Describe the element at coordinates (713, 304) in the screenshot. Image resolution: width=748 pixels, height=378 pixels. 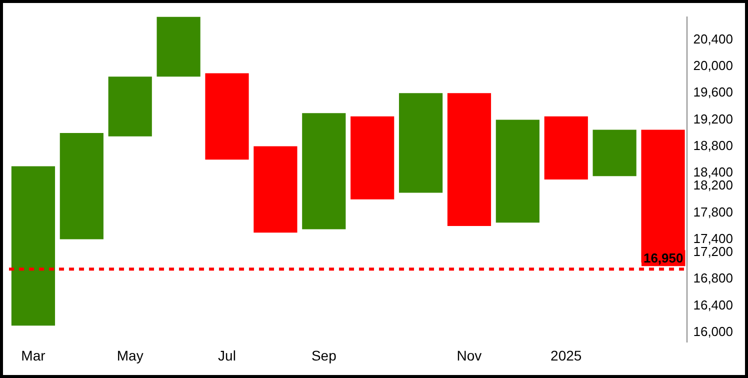
I see `y-tick-label: 16,400` at that location.